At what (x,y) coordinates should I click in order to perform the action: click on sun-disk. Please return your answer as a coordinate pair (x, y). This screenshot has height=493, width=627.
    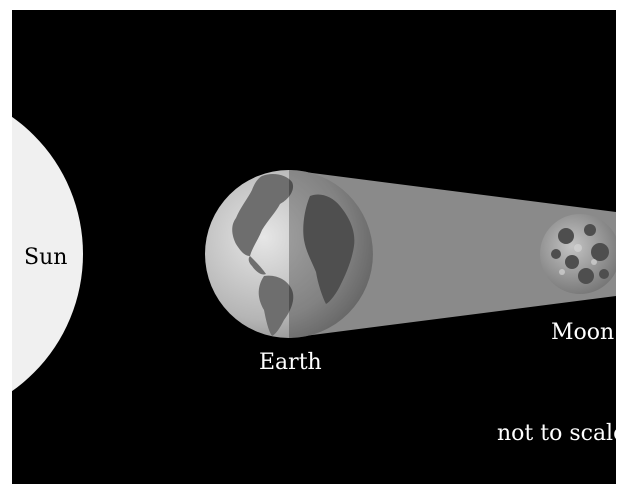
    Looking at the image, I should click on (47, 254).